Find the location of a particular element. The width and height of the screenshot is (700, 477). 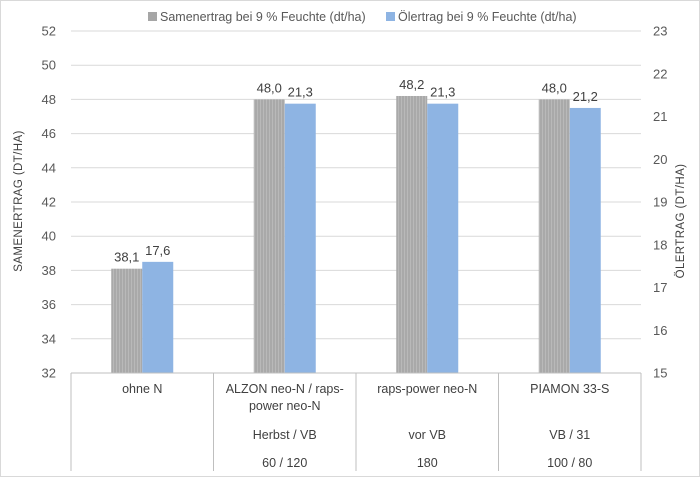

y-tick-label-right: 16 is located at coordinates (660, 330).